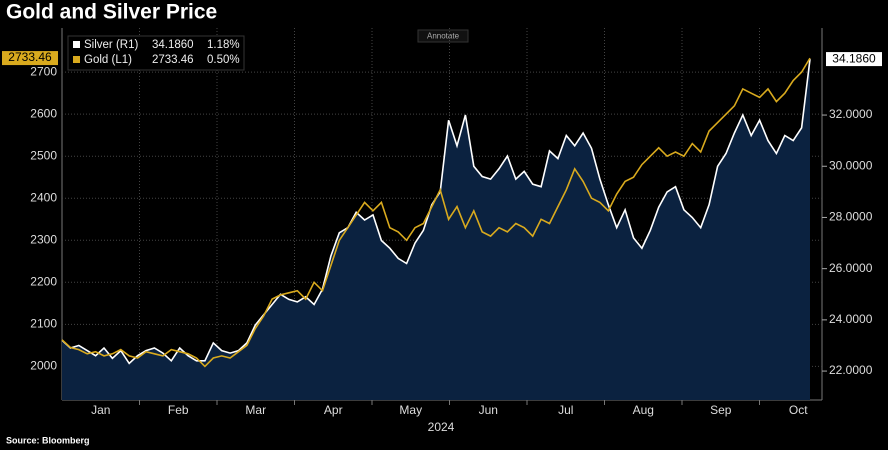 The image size is (888, 450). I want to click on legend-box, so click(156, 53).